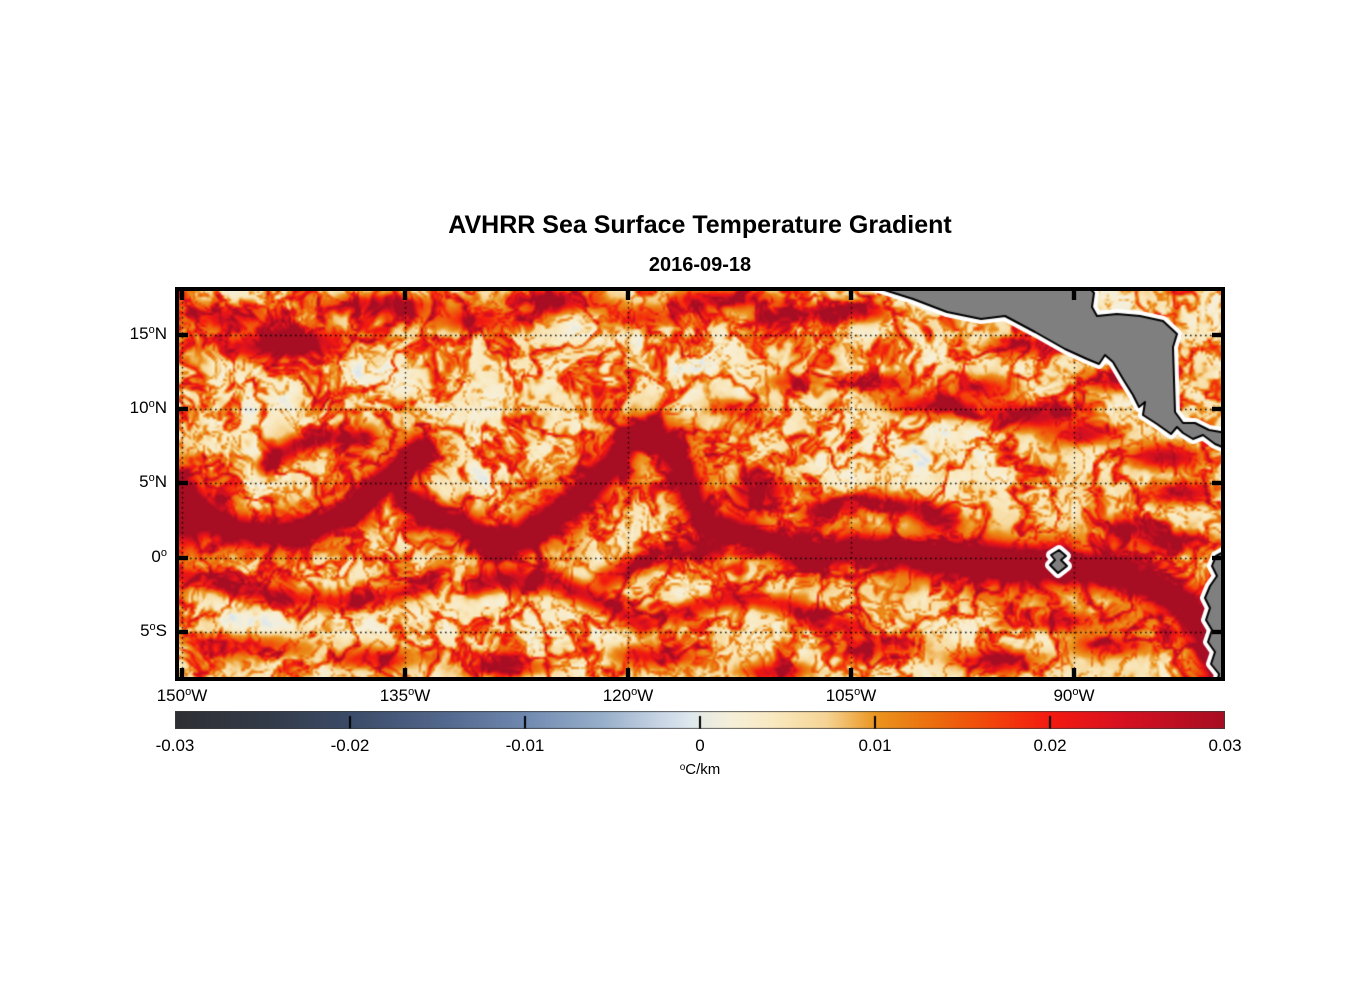  I want to click on lat-tick-label: 5oS, so click(153, 631).